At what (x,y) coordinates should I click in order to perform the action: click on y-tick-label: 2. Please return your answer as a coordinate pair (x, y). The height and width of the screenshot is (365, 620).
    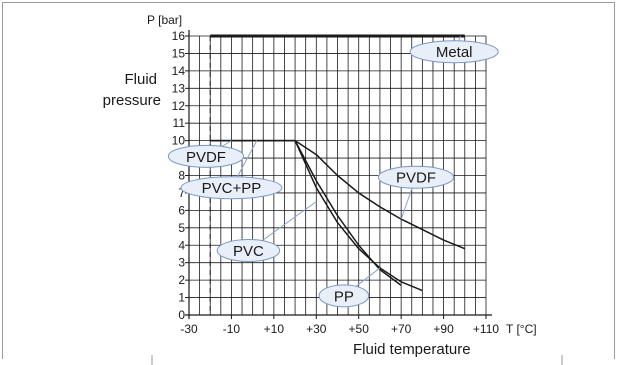
    Looking at the image, I should click on (181, 280).